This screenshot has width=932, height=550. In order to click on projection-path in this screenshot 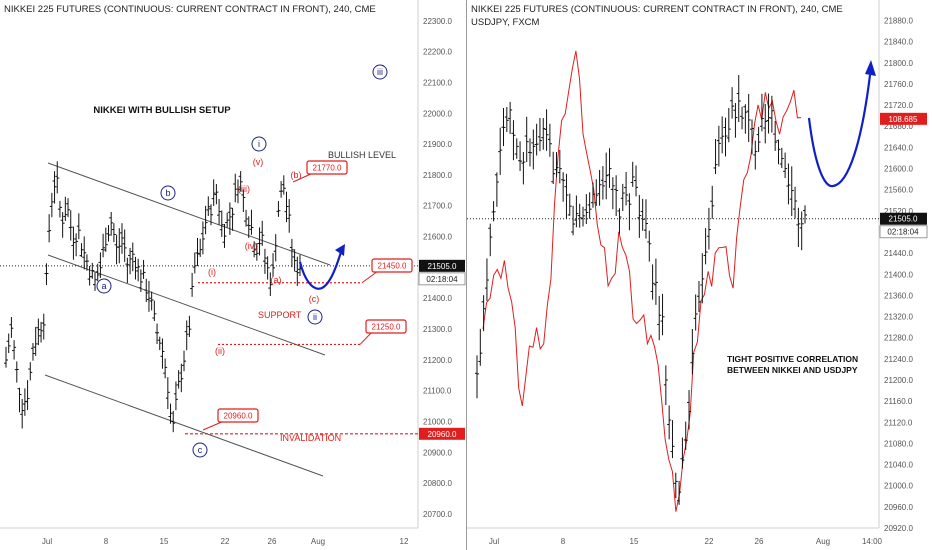, I will do `click(839, 131)`.